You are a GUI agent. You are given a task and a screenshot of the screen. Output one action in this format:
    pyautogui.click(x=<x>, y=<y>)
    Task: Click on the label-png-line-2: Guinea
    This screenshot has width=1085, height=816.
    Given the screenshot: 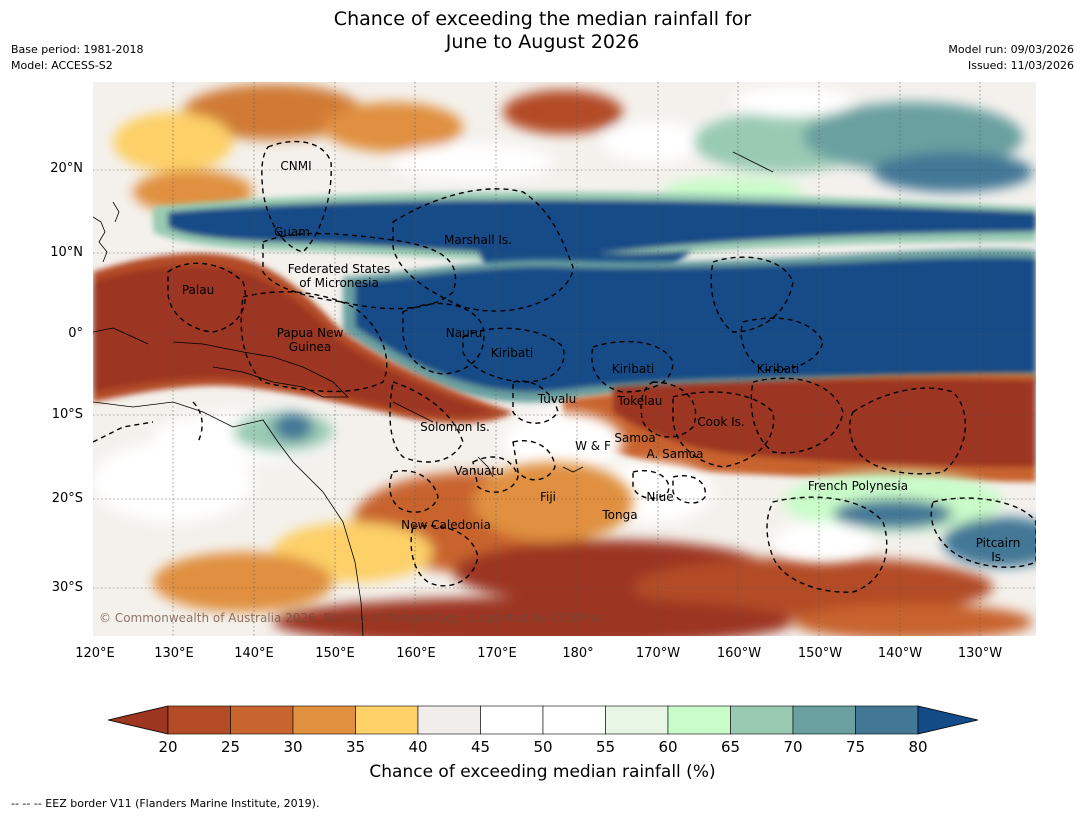 What is the action you would take?
    pyautogui.click(x=310, y=347)
    